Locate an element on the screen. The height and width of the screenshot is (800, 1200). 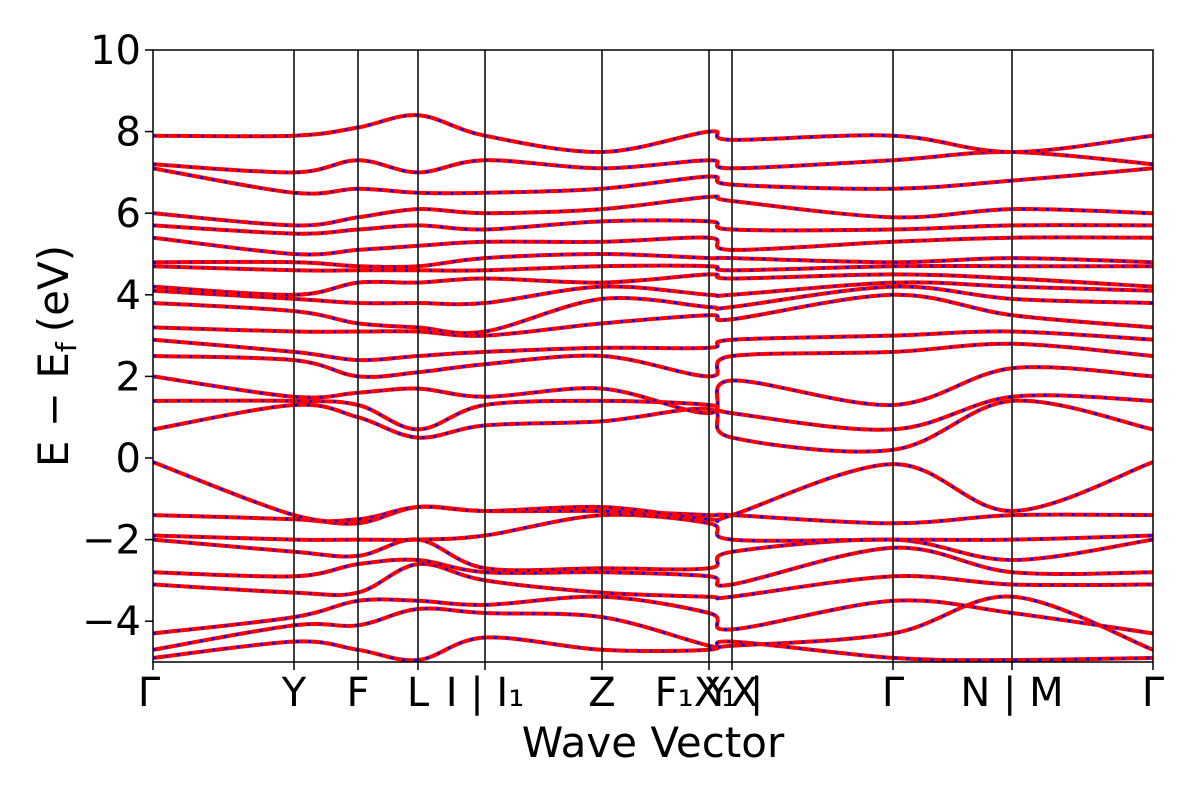
y-axis-title: E − Ef (eV) is located at coordinates (56, 356).